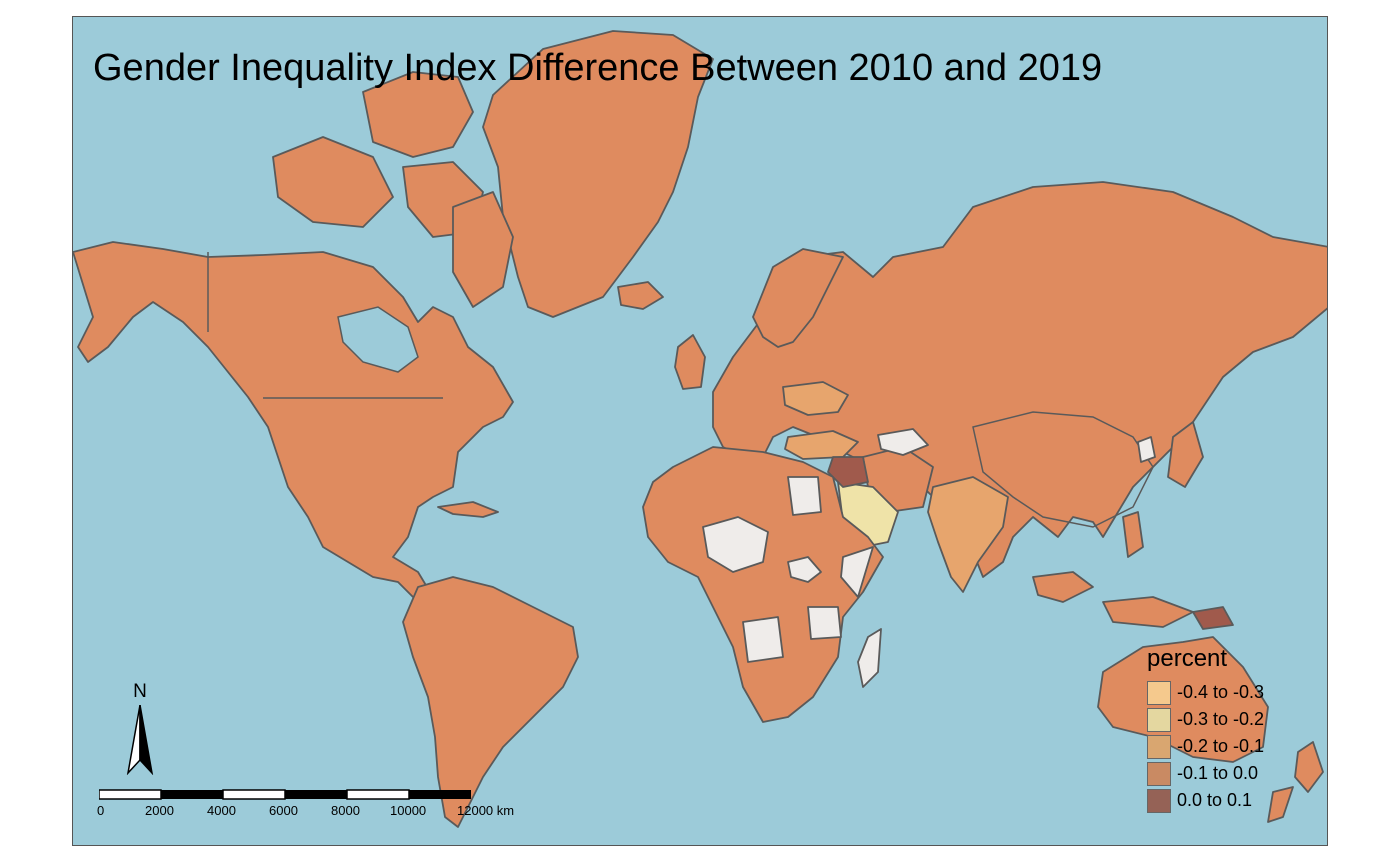 Image resolution: width=1400 pixels, height=865 pixels. What do you see at coordinates (903, 442) in the screenshot?
I see `no-data-caspian` at bounding box center [903, 442].